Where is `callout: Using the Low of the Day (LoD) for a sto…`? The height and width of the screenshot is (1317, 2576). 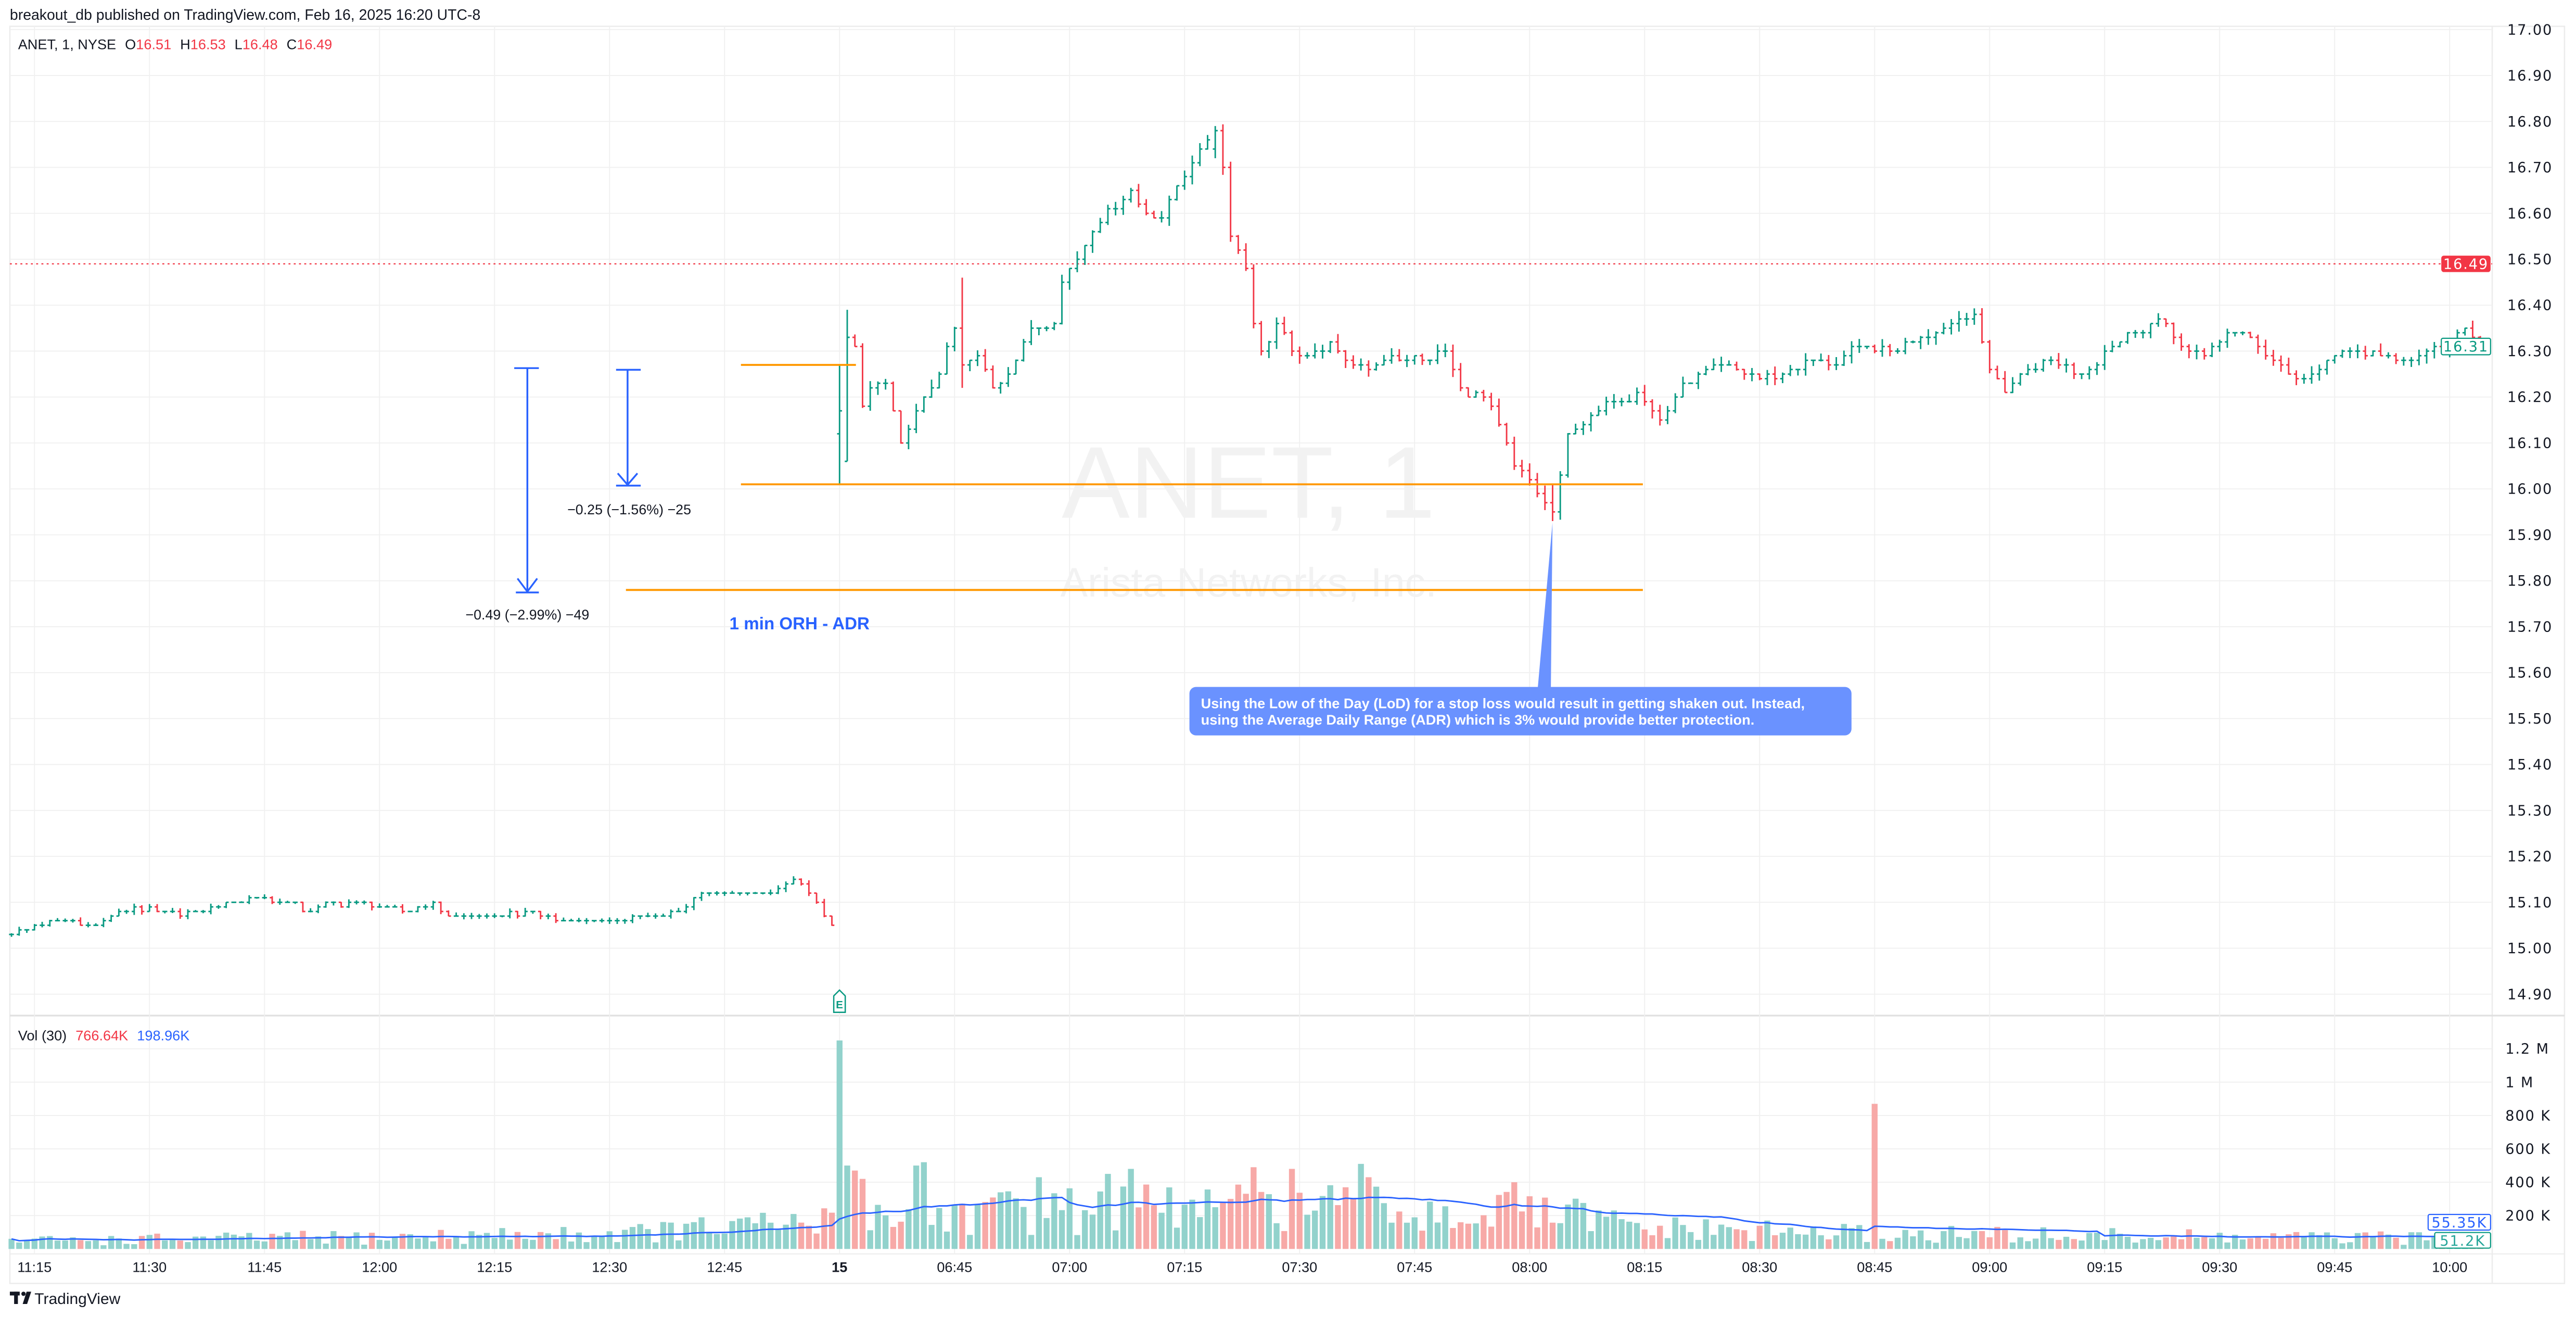 callout: Using the Low of the Day (LoD) for a sto… is located at coordinates (1520, 629).